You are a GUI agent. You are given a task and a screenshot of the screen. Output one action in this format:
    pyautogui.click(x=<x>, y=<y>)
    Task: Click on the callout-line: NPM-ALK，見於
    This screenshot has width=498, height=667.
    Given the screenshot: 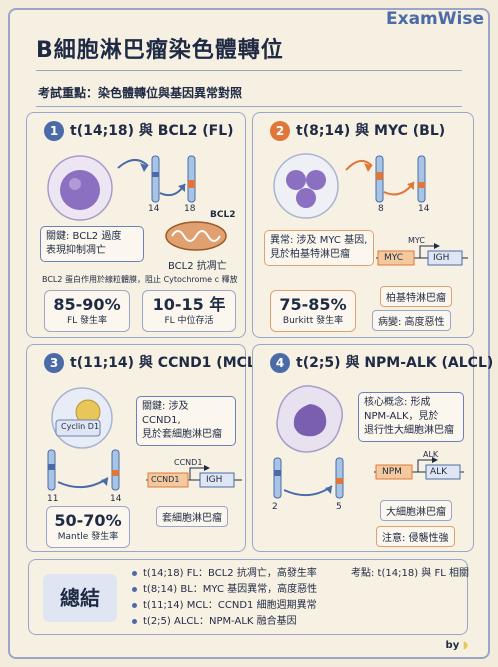 What is the action you would take?
    pyautogui.click(x=401, y=416)
    